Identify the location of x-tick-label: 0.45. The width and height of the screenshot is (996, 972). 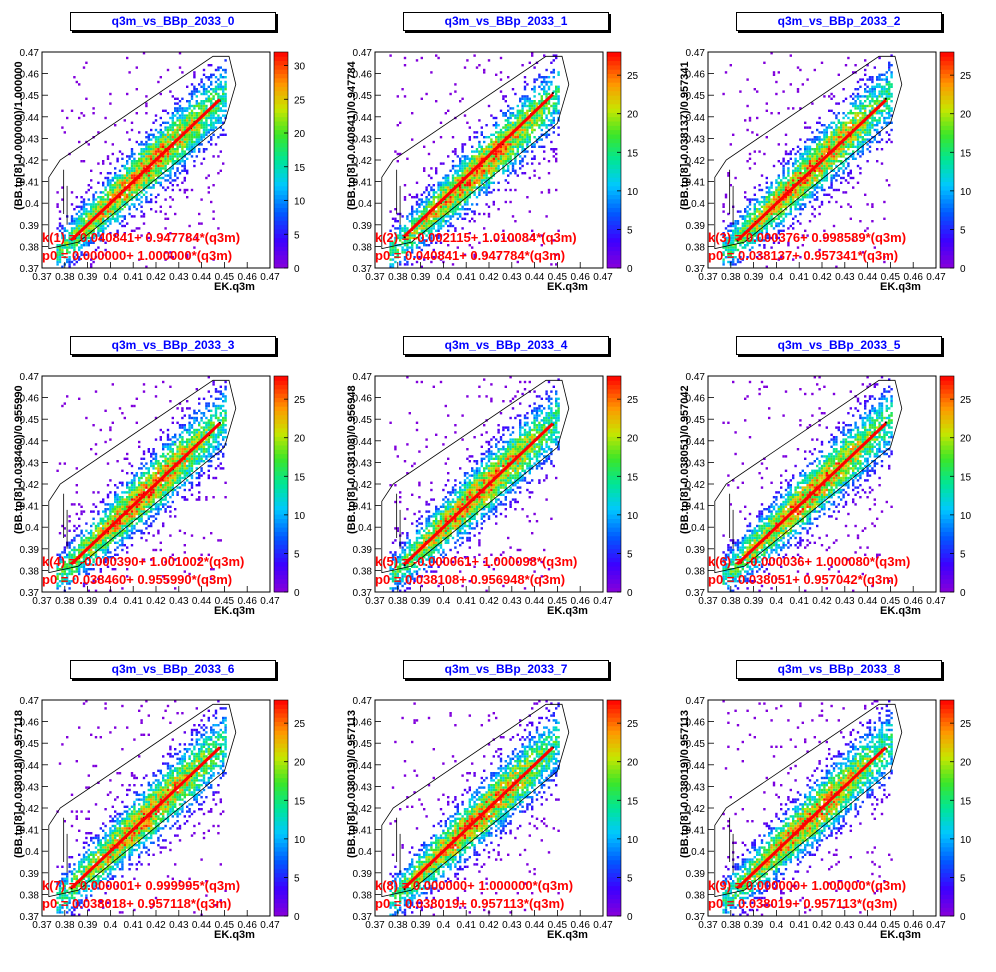
(891, 277).